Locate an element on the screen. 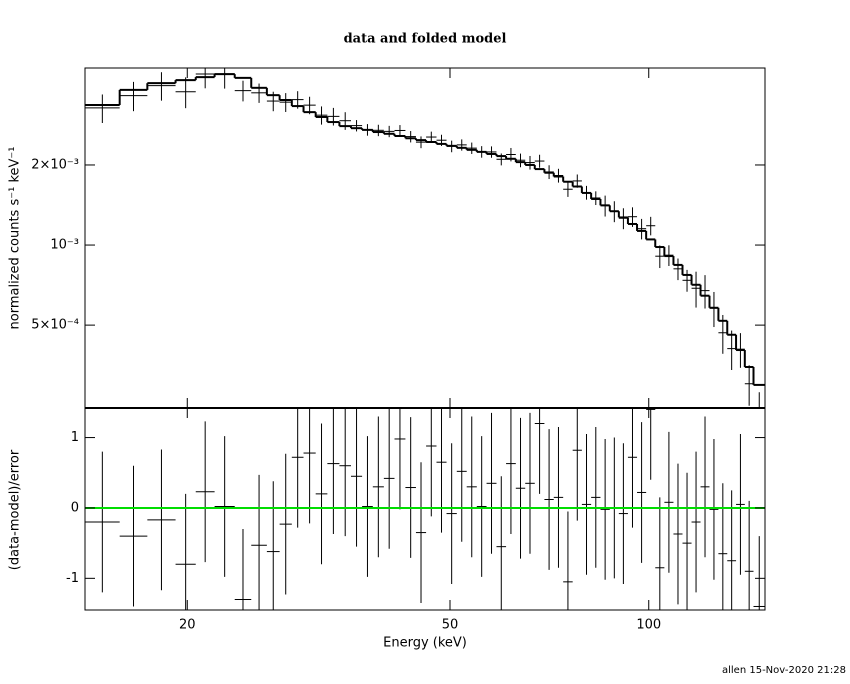 Image resolution: width=850 pixels, height=684 pixels. y-tick-label: 10⁻³ is located at coordinates (64, 245).